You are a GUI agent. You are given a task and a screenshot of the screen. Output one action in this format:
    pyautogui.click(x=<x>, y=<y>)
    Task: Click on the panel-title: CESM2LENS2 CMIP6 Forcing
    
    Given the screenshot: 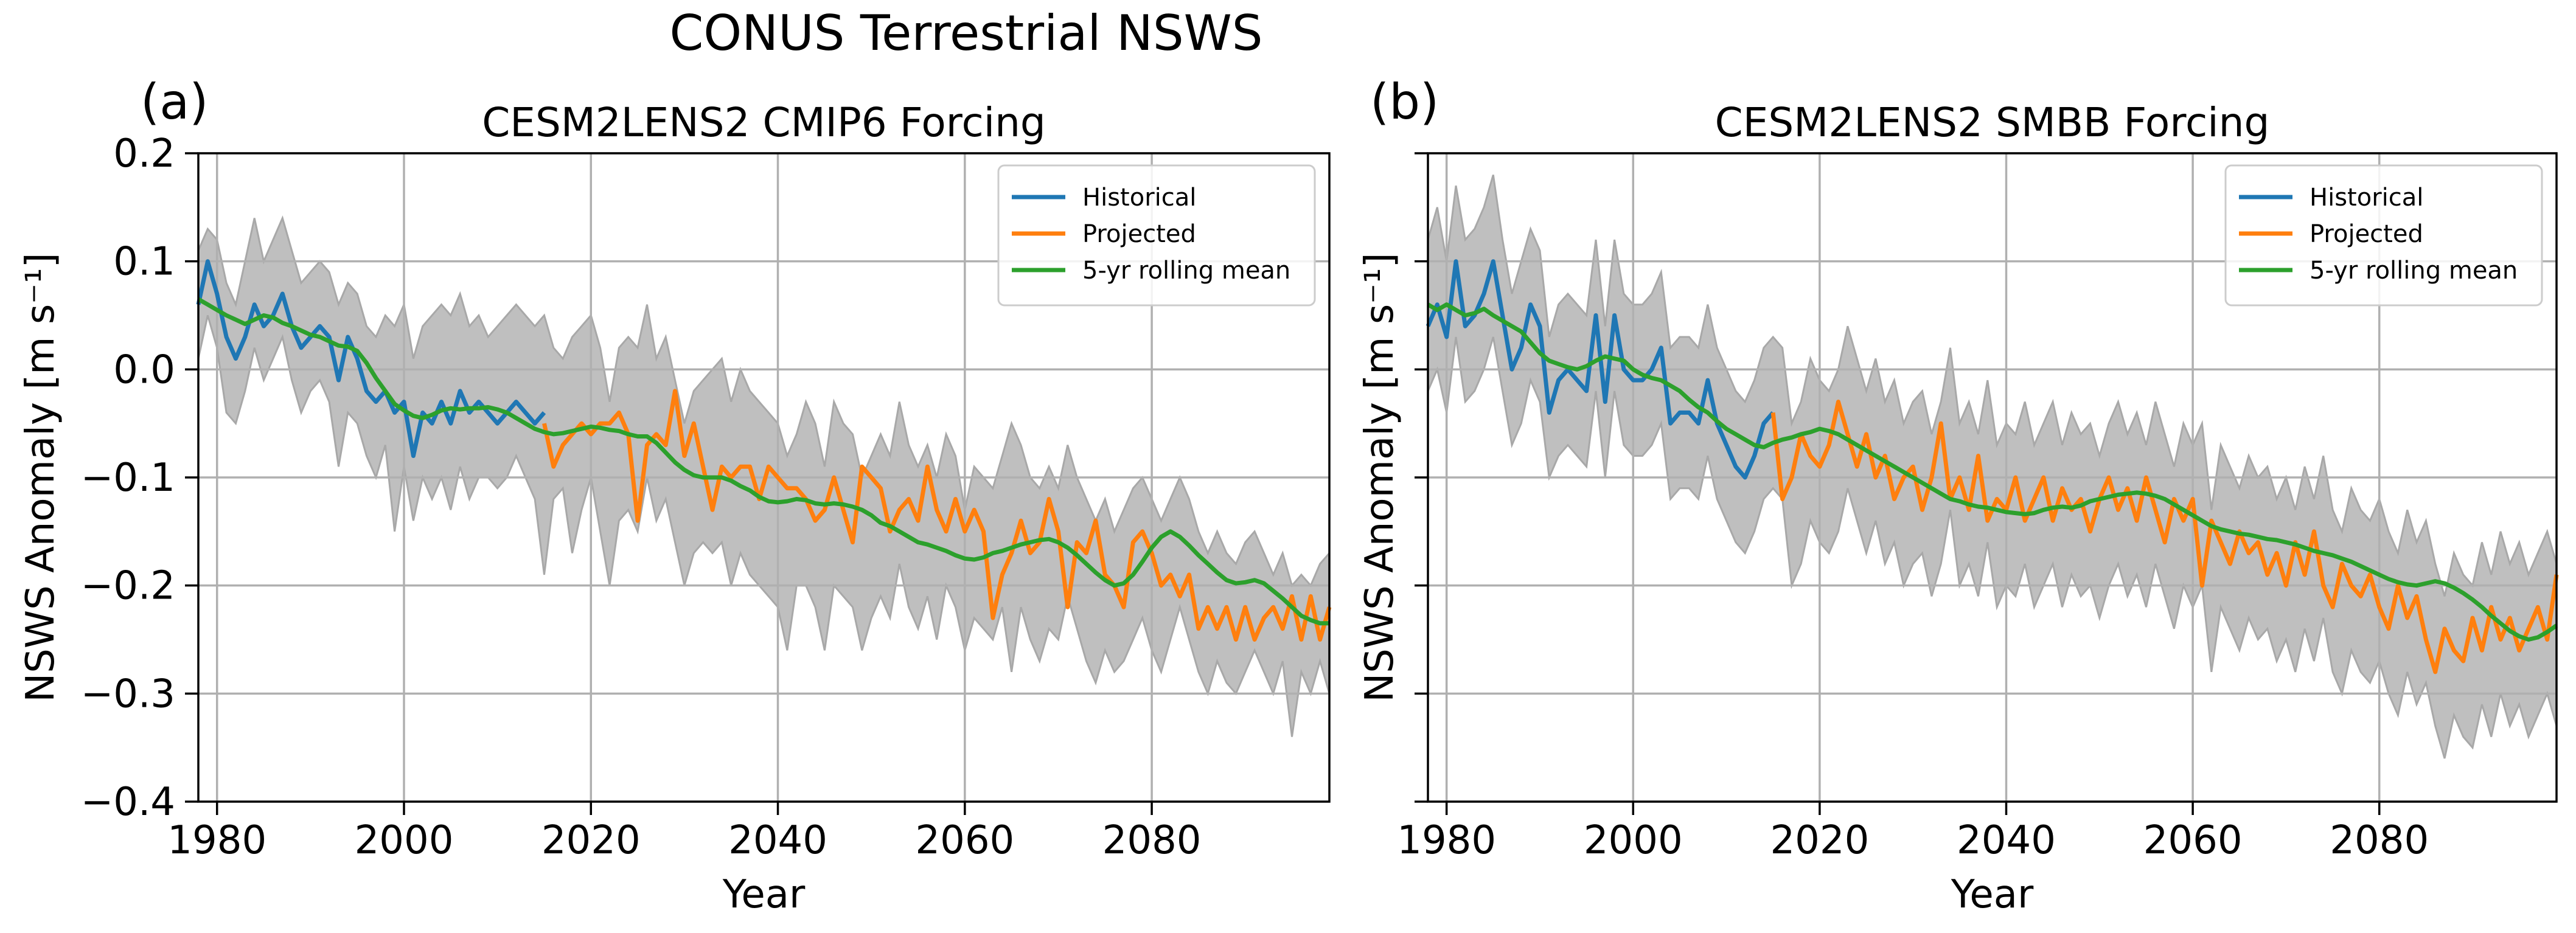 What is the action you would take?
    pyautogui.click(x=764, y=122)
    